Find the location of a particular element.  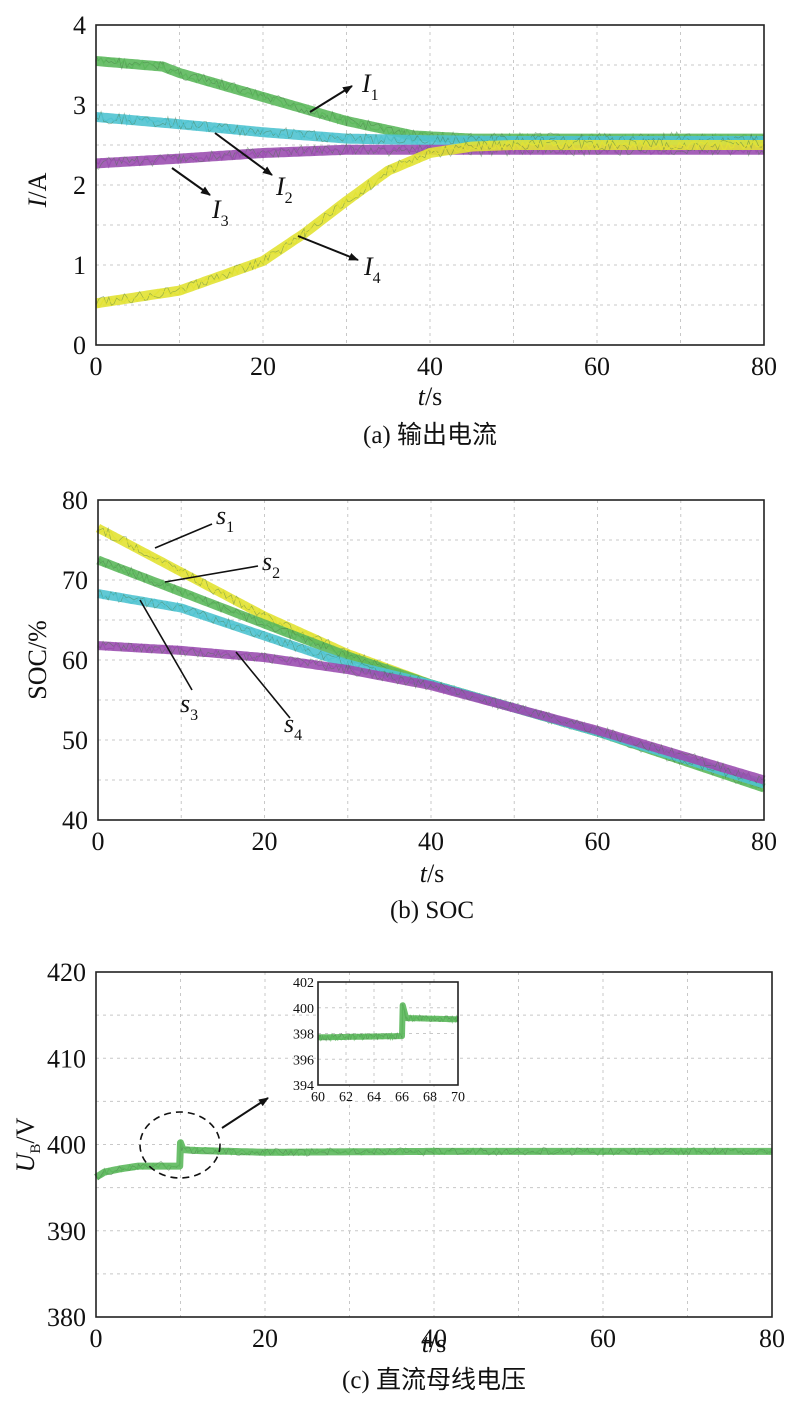

y-tick-label: 394 is located at coordinates (303, 1086).